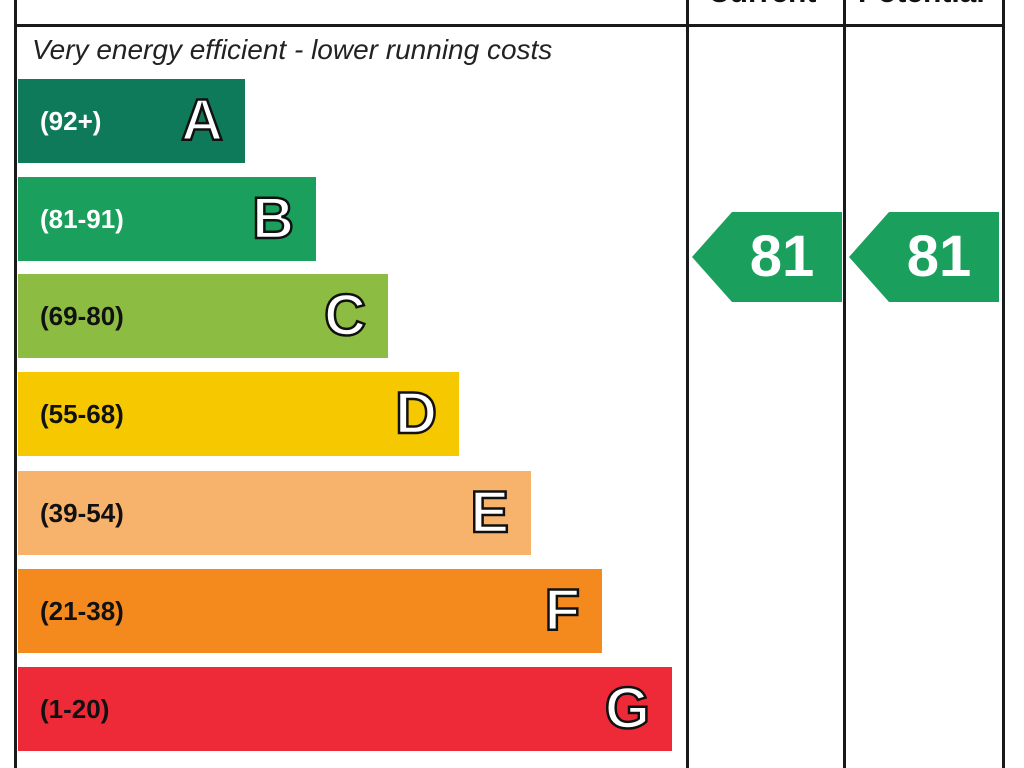  I want to click on band-f-letter: F, so click(562, 611).